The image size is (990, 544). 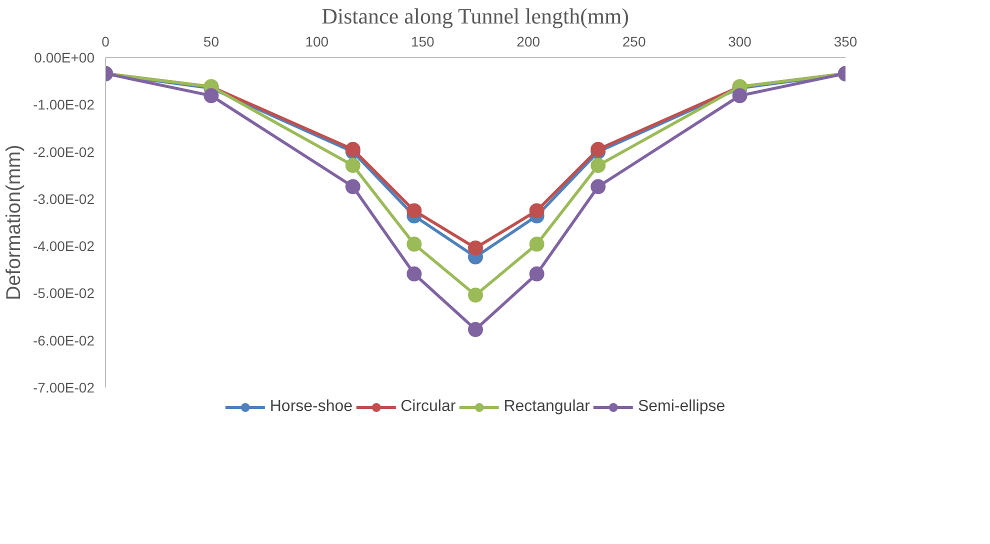 I want to click on legend-label: Horse-shoe, so click(x=311, y=407).